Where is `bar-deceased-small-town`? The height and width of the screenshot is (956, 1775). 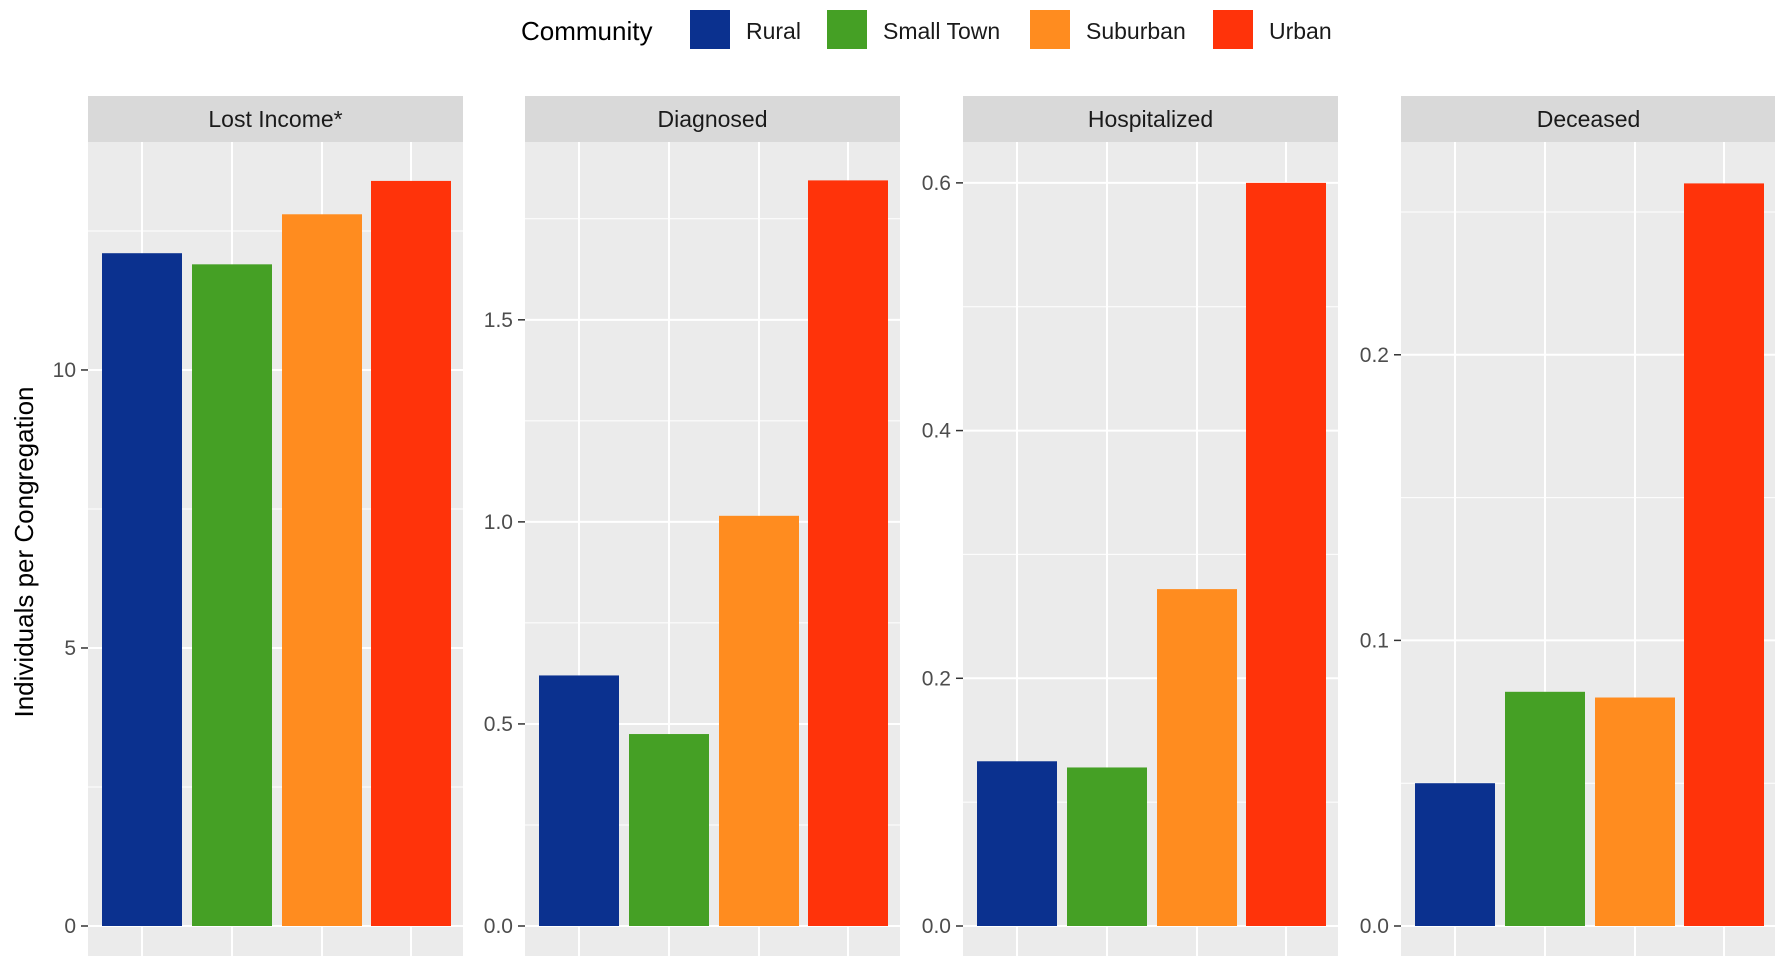 bar-deceased-small-town is located at coordinates (1545, 808).